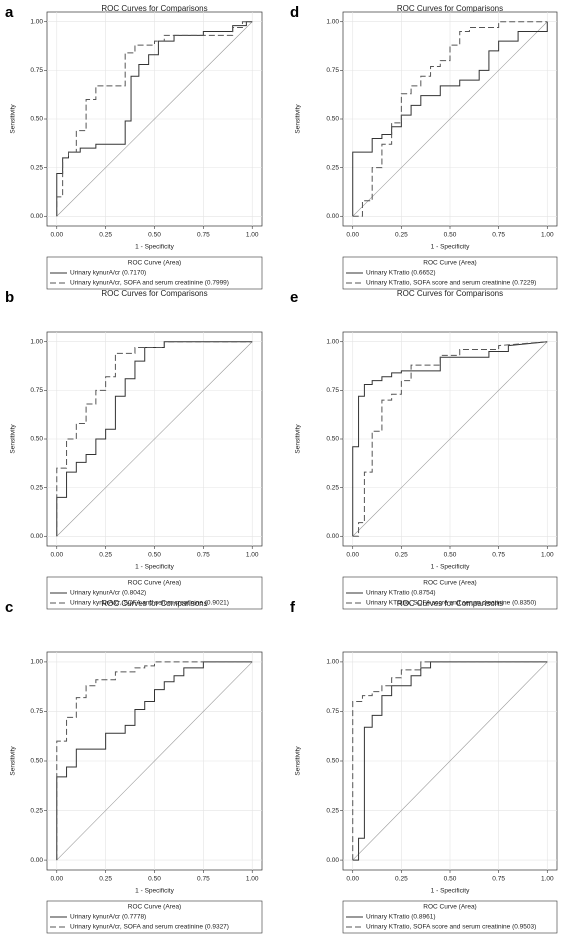 The height and width of the screenshot is (934, 567). Describe the element at coordinates (294, 12) in the screenshot. I see `panel-label: d` at that location.